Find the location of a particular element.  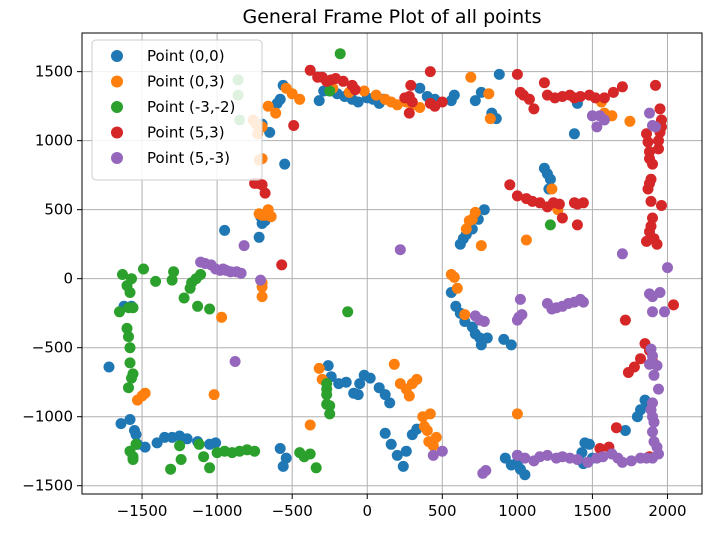

x-tick-label: −1000 is located at coordinates (217, 511).